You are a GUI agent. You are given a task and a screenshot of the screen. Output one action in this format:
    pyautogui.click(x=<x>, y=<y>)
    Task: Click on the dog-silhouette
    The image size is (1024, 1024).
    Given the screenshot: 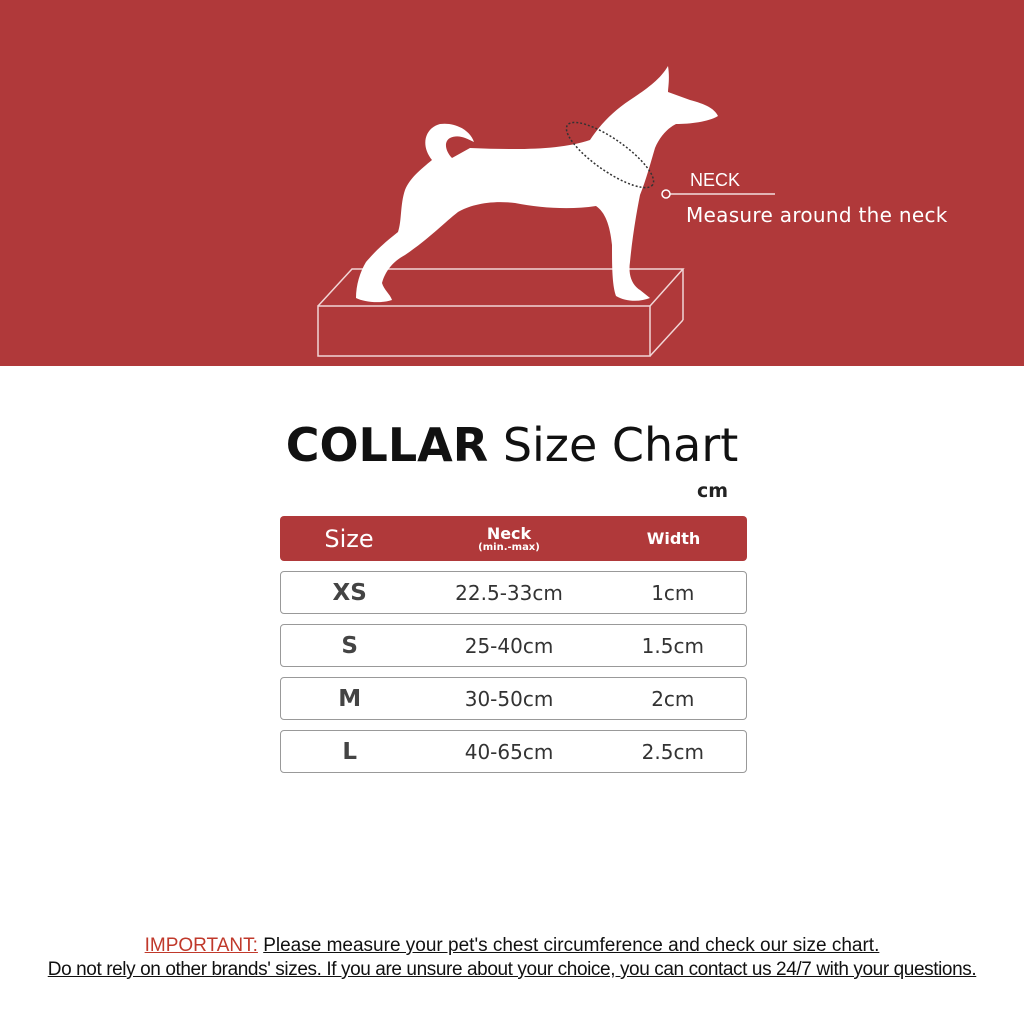 What is the action you would take?
    pyautogui.click(x=537, y=184)
    